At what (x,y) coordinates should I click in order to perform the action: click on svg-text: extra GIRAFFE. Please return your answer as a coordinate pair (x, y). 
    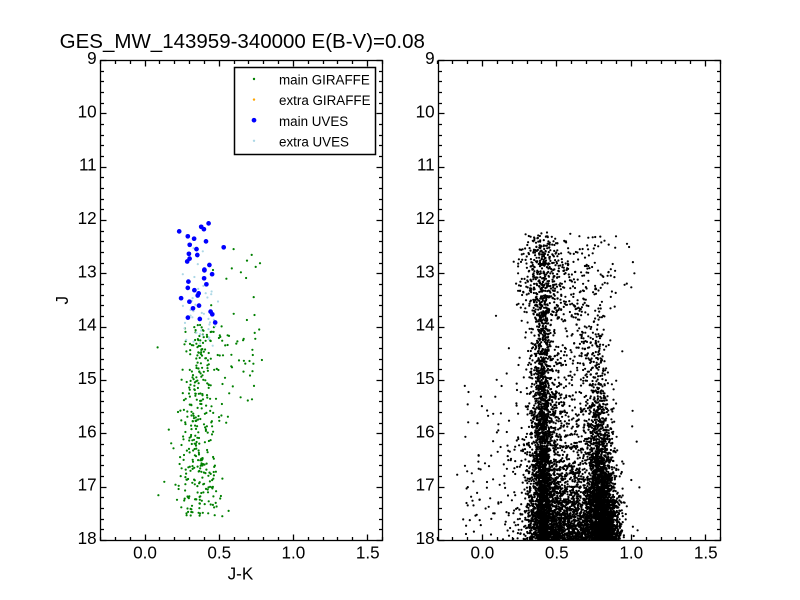
    Looking at the image, I should click on (325, 100).